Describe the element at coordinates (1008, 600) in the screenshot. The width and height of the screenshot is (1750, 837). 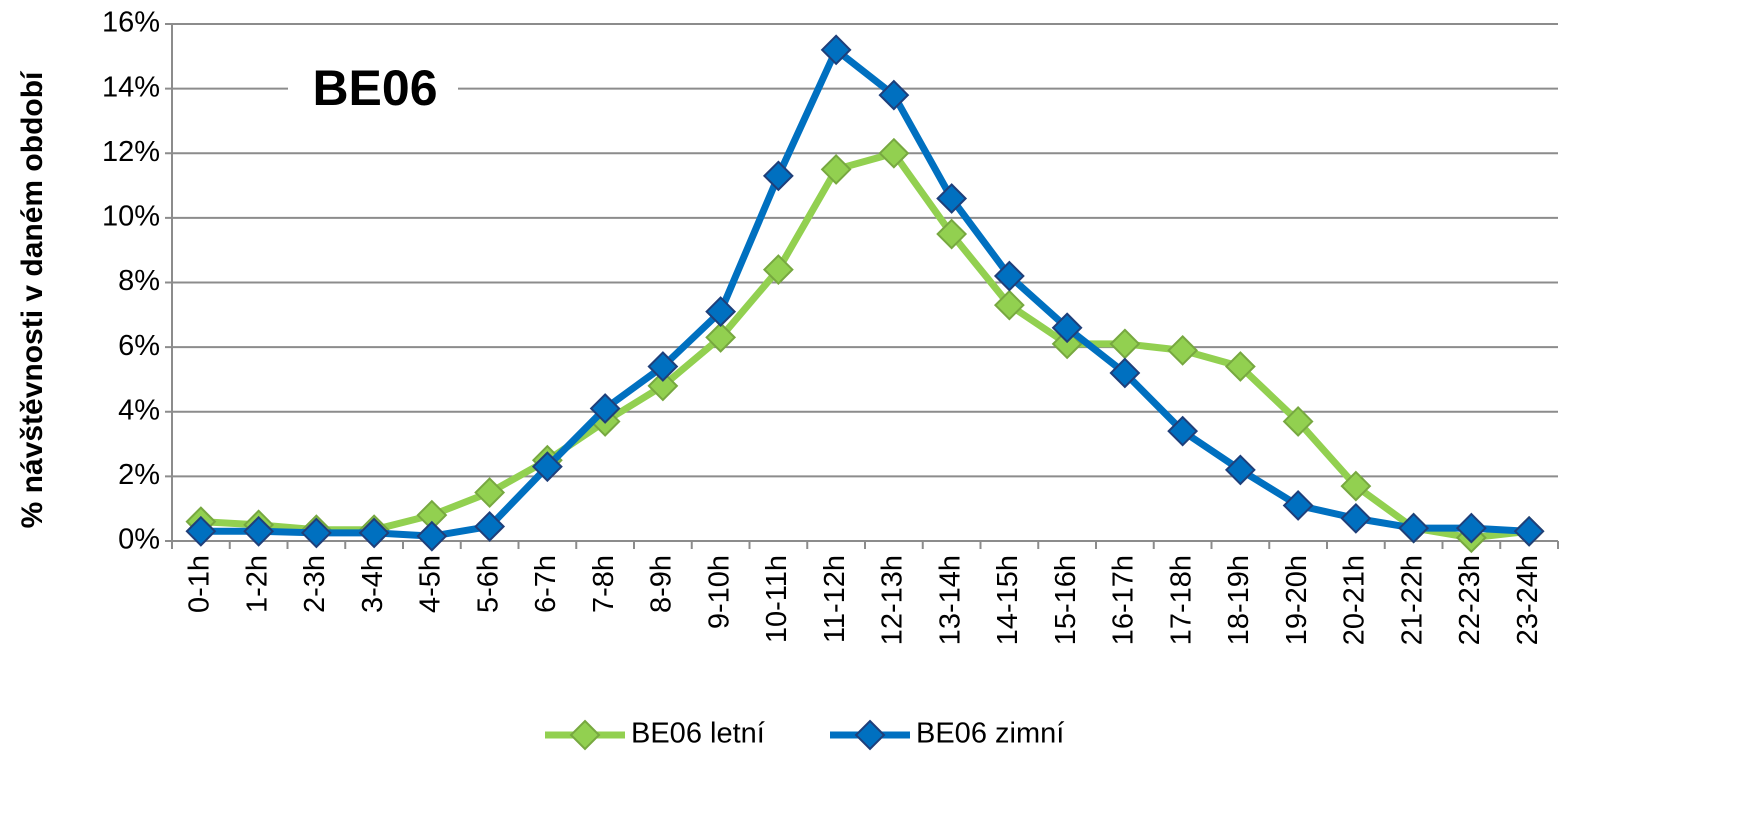
I see `x-tick-label: 14-15h` at that location.